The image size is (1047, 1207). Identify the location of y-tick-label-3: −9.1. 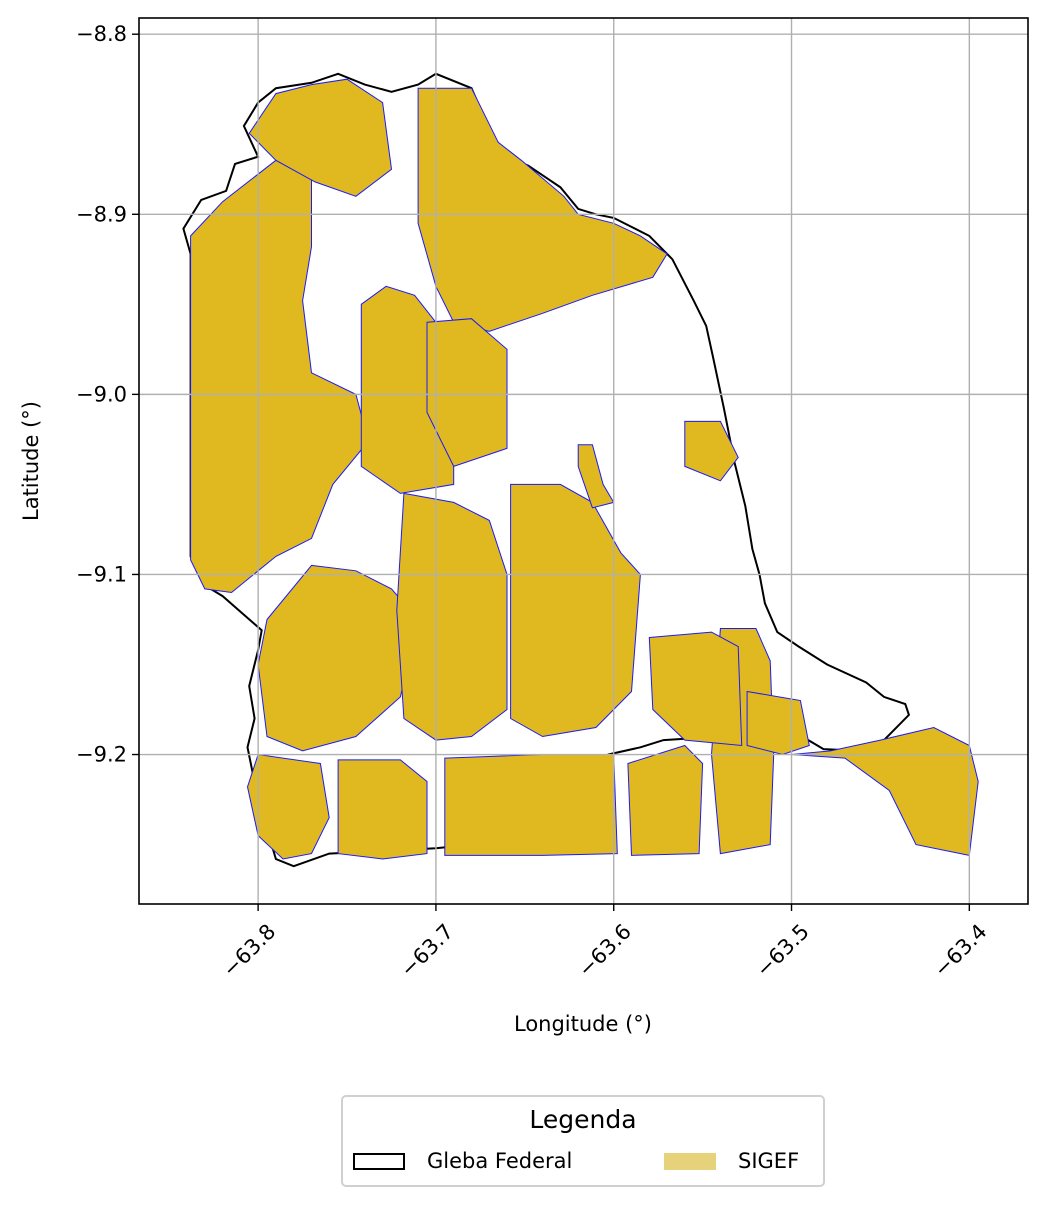
(101, 574).